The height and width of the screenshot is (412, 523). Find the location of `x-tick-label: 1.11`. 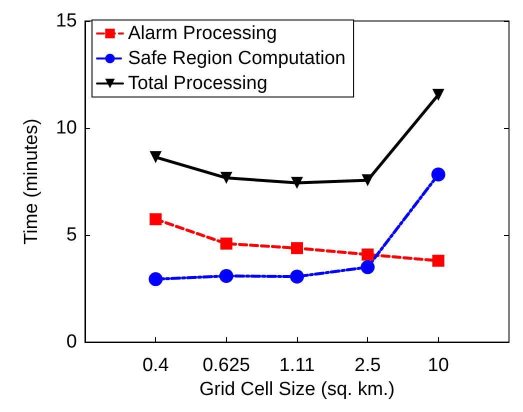

x-tick-label: 1.11 is located at coordinates (297, 365).